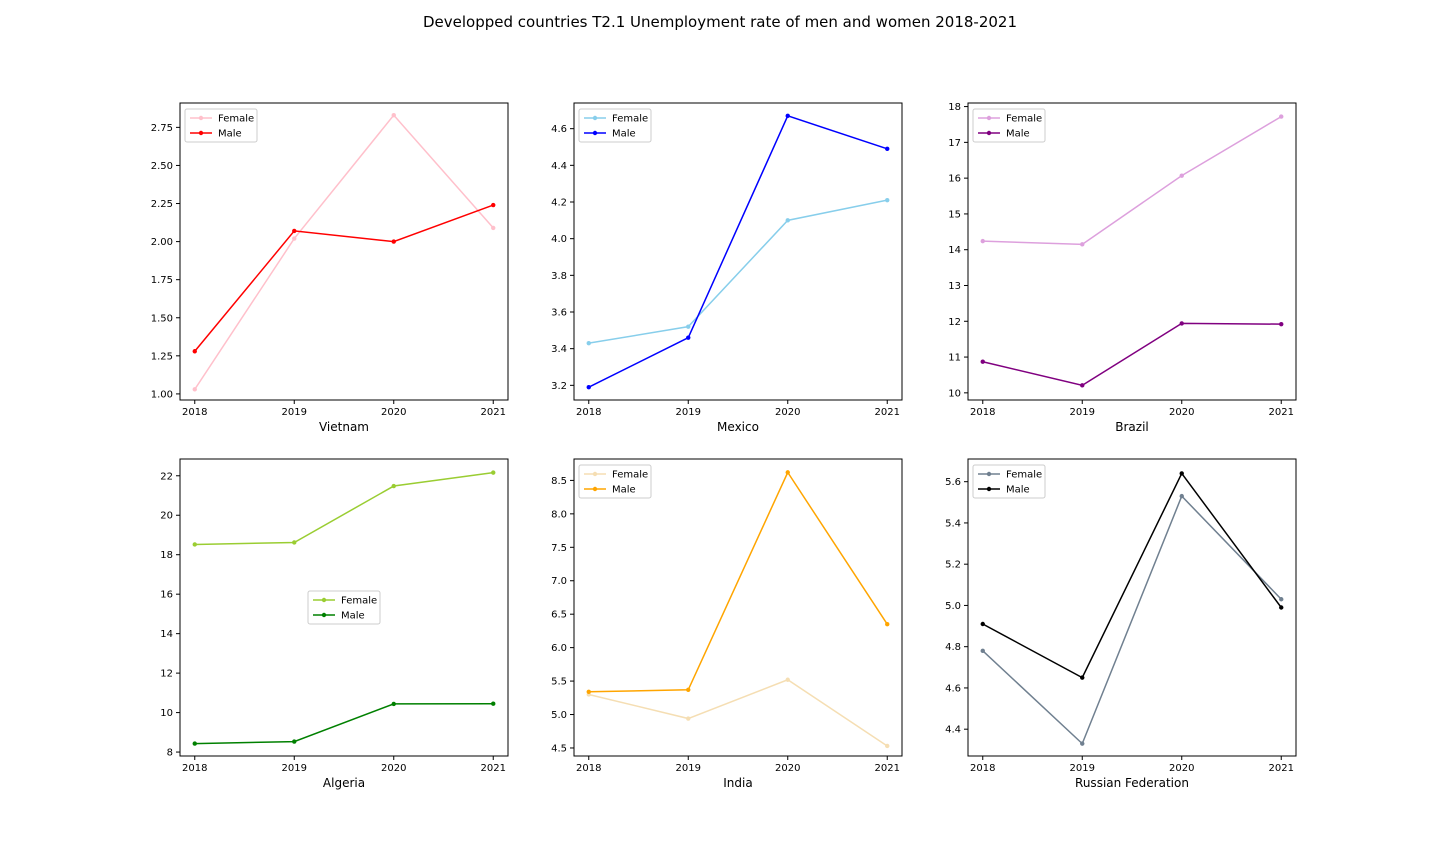 The width and height of the screenshot is (1440, 864). Describe the element at coordinates (954, 358) in the screenshot. I see `y-tick-label: 11` at that location.